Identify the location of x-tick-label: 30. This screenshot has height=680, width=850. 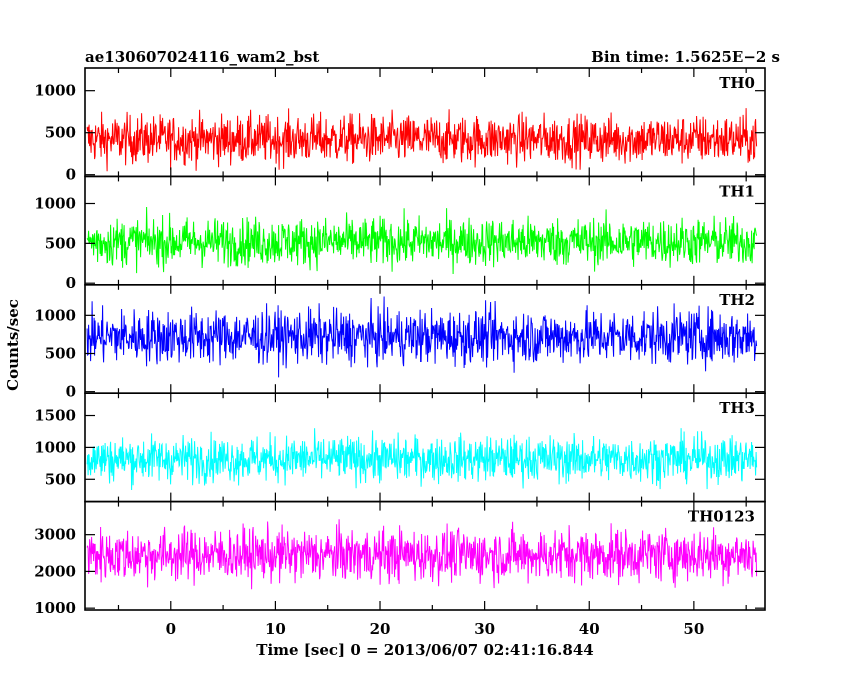
(484, 629).